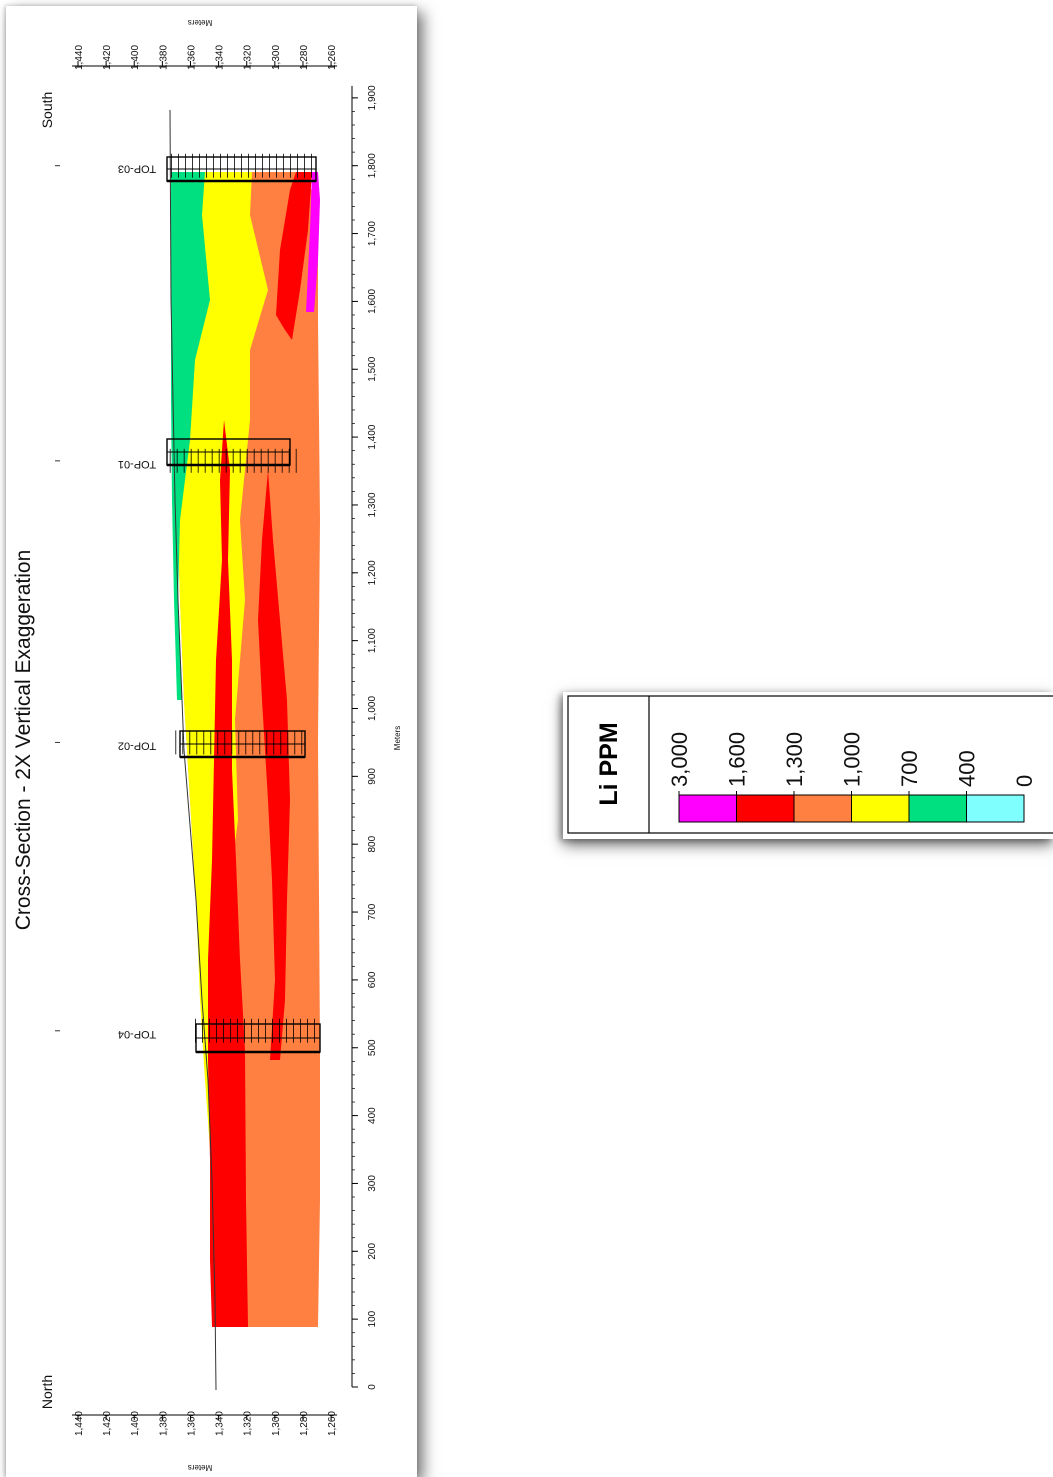 This screenshot has height=1477, width=1053. Describe the element at coordinates (200, 22) in the screenshot. I see `elevation-axis-top-label: Meters` at that location.